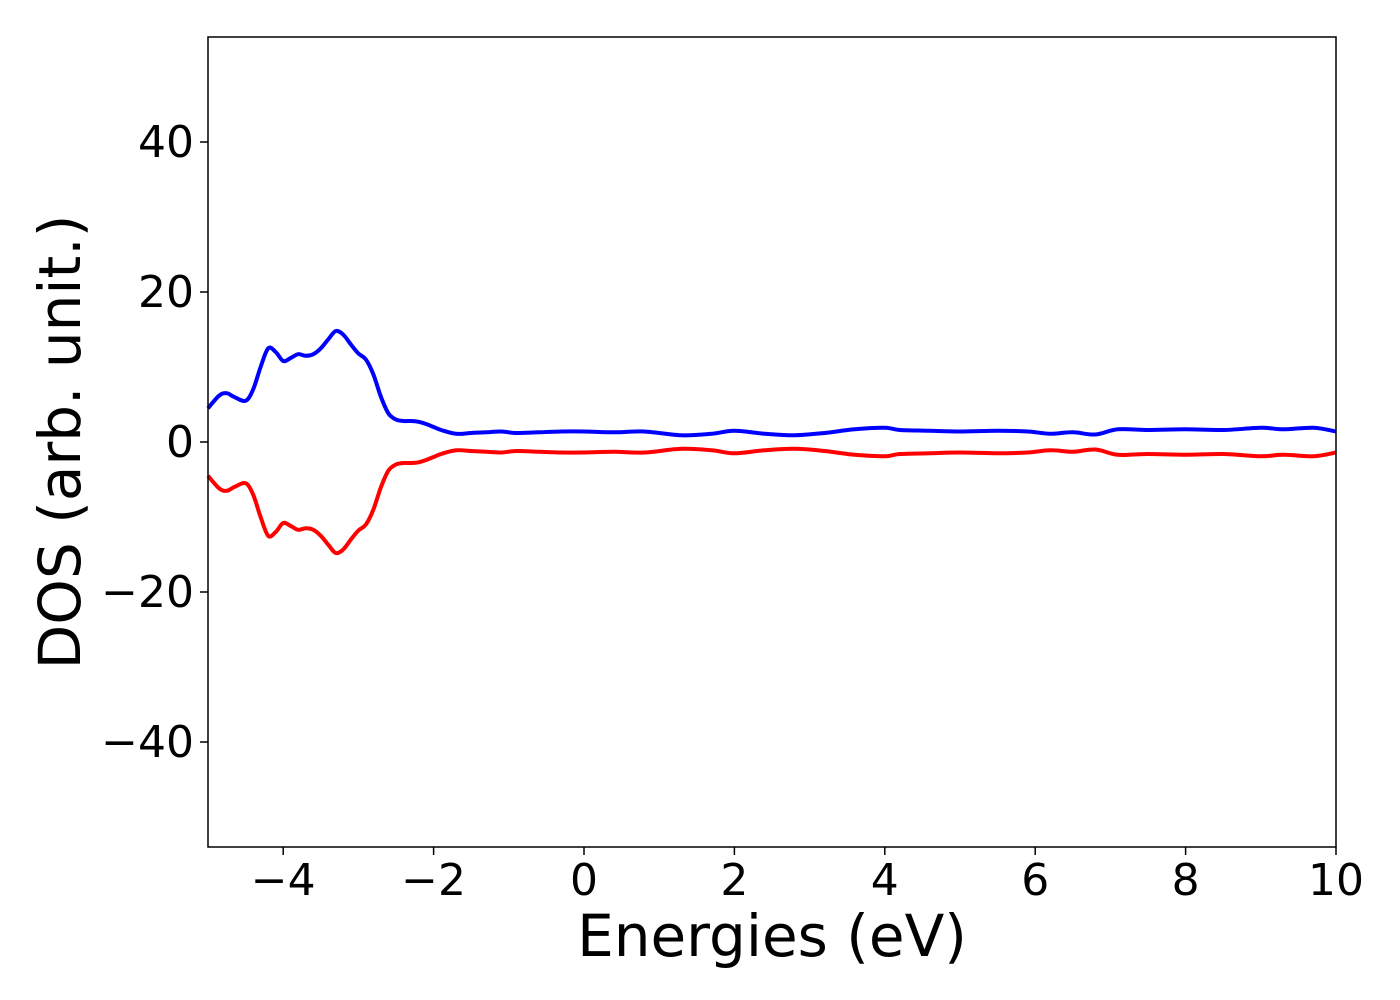 This screenshot has width=1400, height=1000. I want to click on y-tick-label: −20, so click(147, 592).